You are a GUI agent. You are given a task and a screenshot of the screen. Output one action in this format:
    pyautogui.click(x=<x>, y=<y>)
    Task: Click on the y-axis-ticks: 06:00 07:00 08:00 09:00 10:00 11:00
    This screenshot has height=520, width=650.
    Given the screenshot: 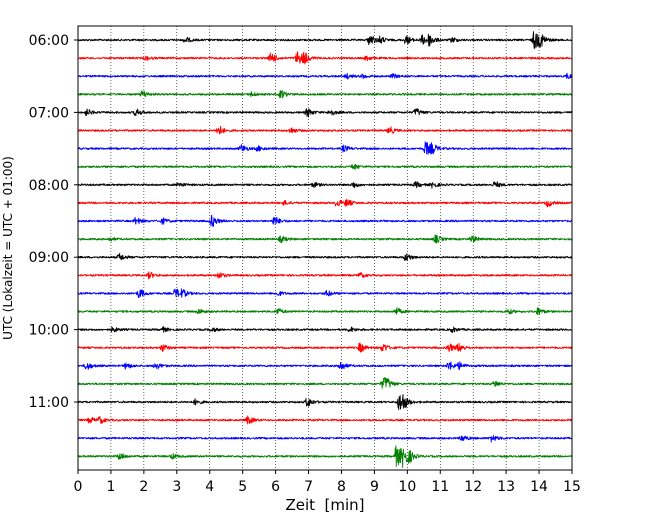 What is the action you would take?
    pyautogui.click(x=53, y=222)
    